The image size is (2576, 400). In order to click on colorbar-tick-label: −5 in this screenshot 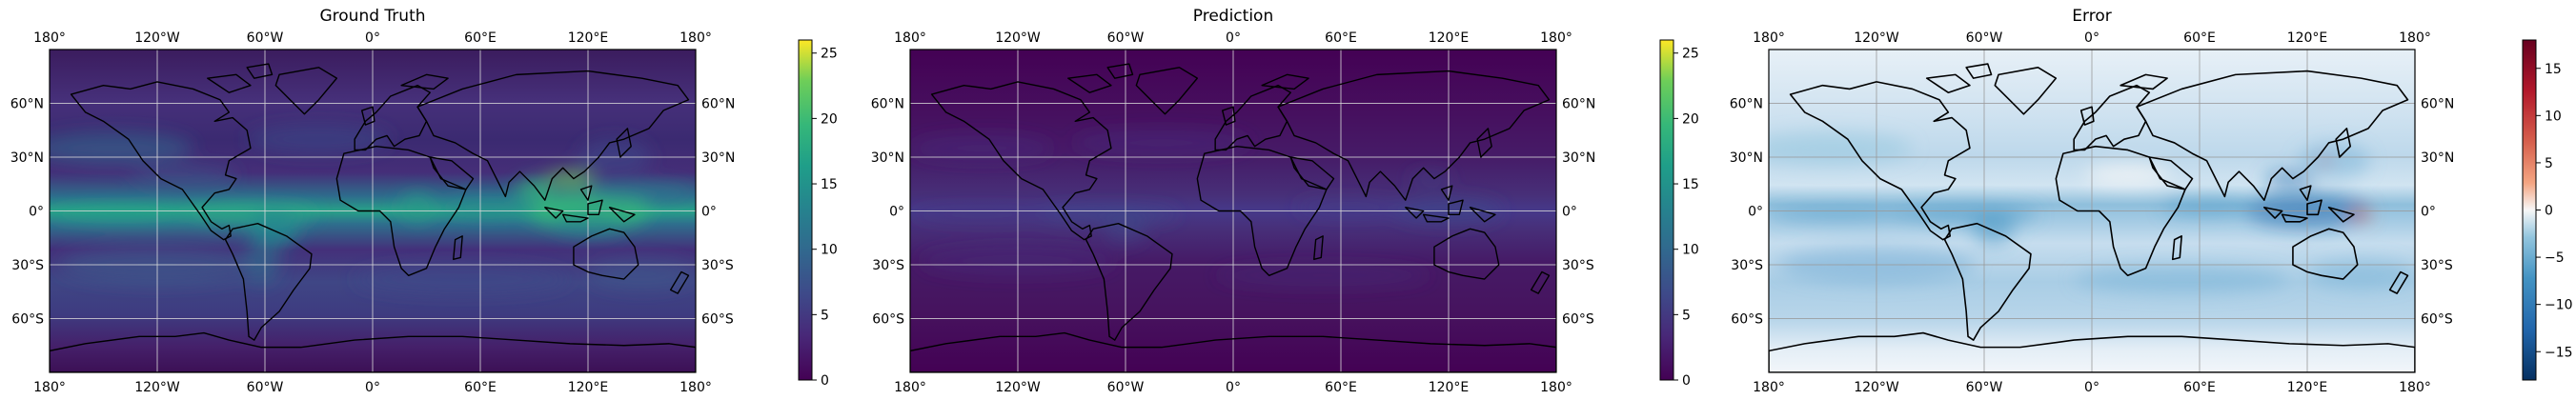, I will do `click(2555, 258)`.